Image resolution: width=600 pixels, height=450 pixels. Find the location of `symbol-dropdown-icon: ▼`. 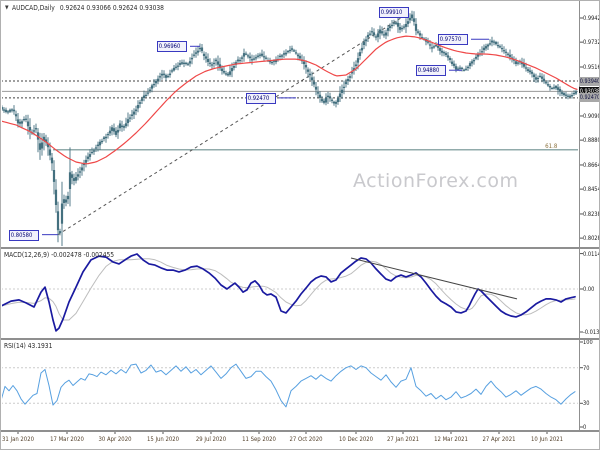

symbol-dropdown-icon: ▼ is located at coordinates (7, 8).